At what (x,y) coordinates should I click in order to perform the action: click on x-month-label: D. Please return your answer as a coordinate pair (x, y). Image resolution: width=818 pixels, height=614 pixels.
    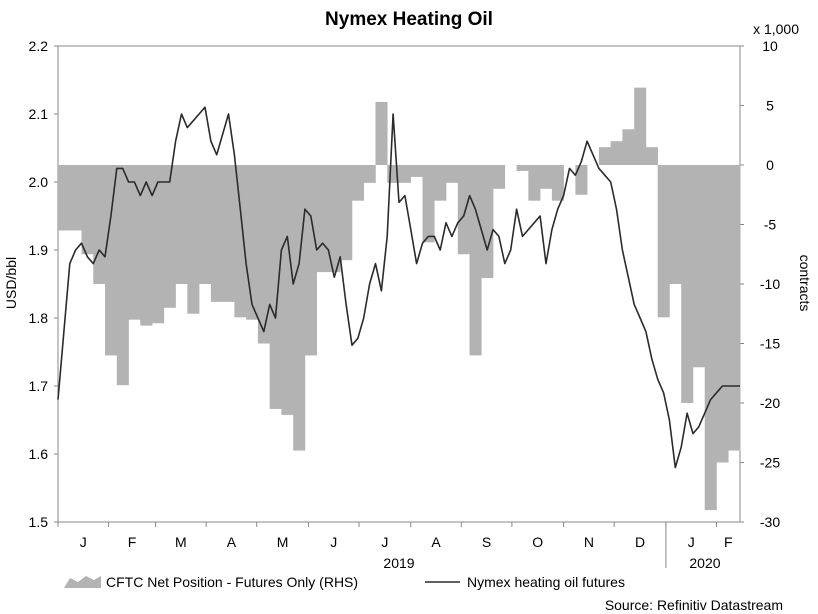
    Looking at the image, I should click on (640, 542).